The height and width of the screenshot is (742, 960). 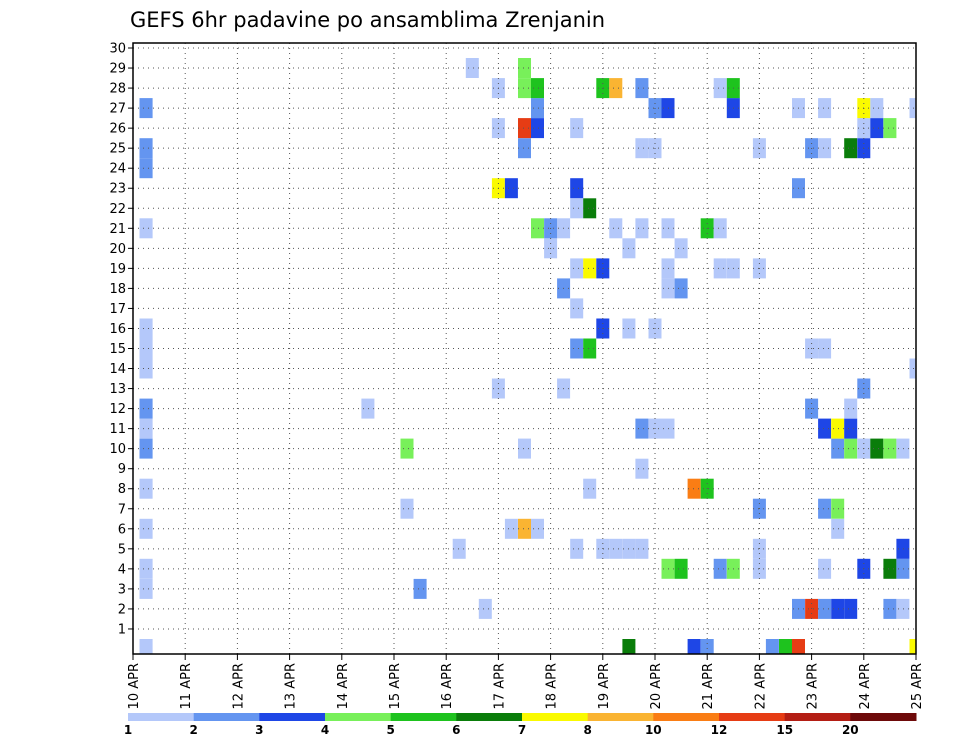 I want to click on y-tick-label: 3, so click(x=122, y=589).